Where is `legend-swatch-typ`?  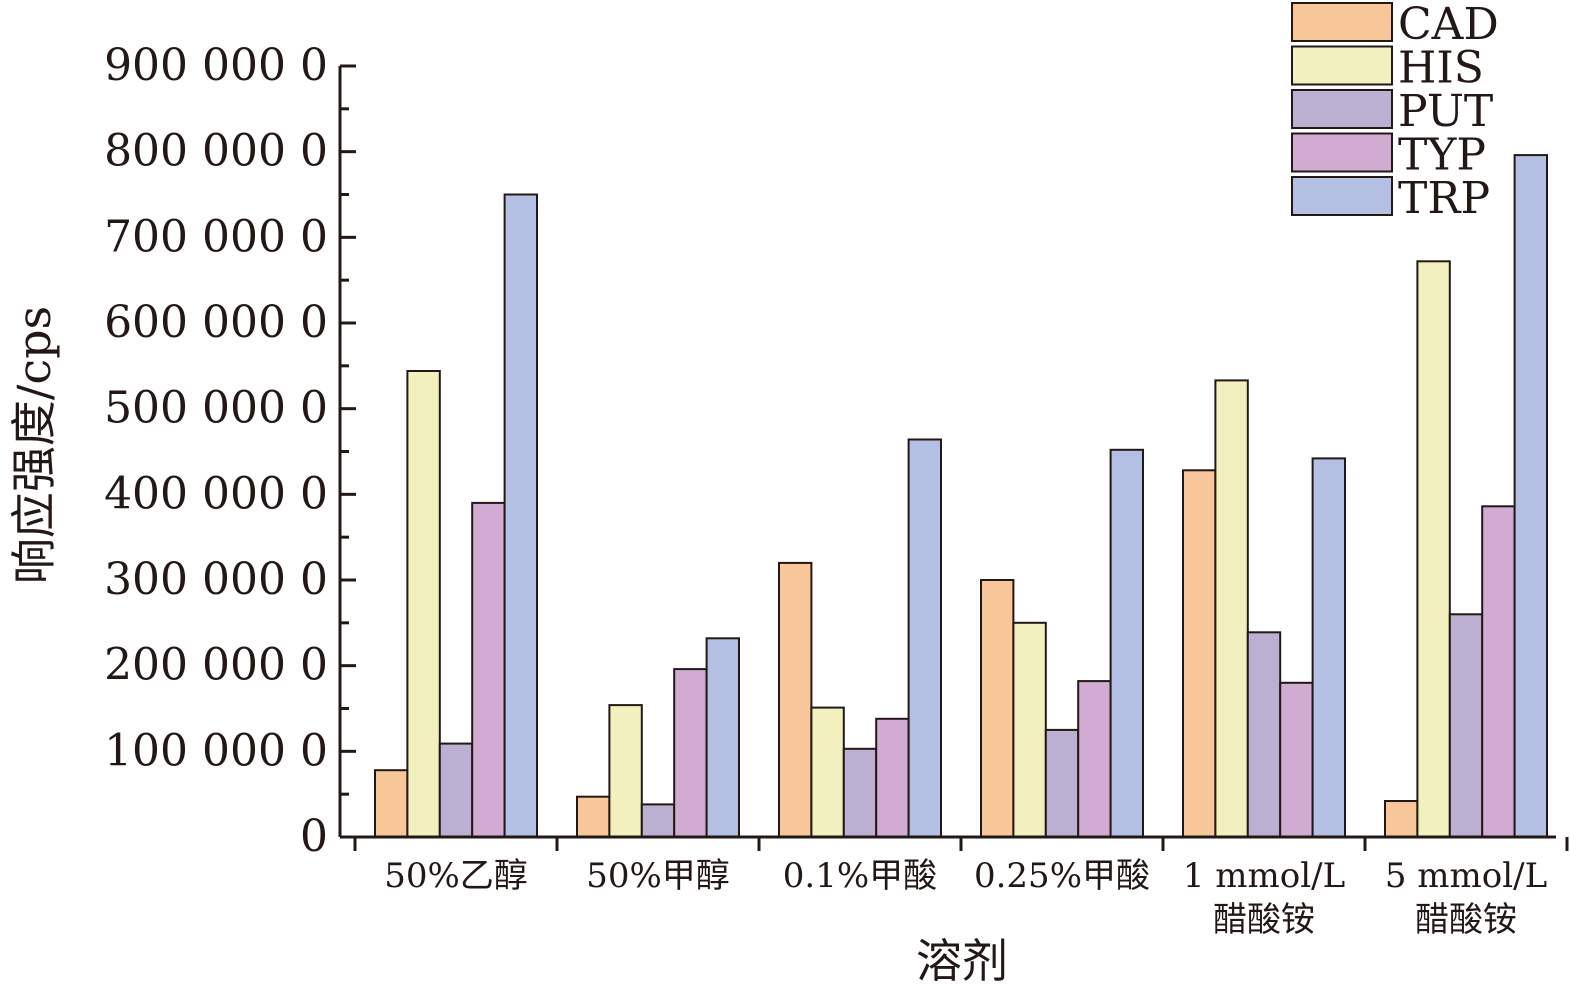
legend-swatch-typ is located at coordinates (1342, 152).